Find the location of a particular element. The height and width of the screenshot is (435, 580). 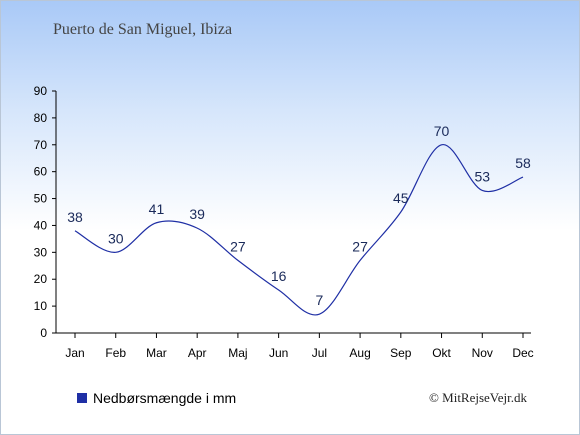

x-tick-label: Maj is located at coordinates (237, 353).